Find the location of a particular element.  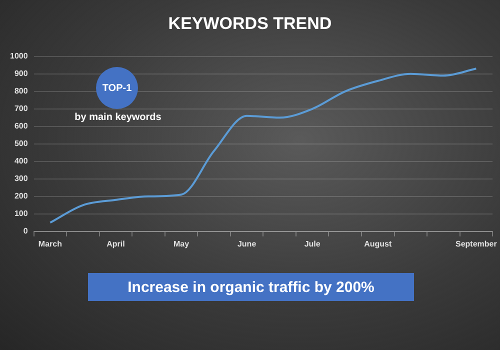

text: Increase in organic traffic by 200% is located at coordinates (251, 287).